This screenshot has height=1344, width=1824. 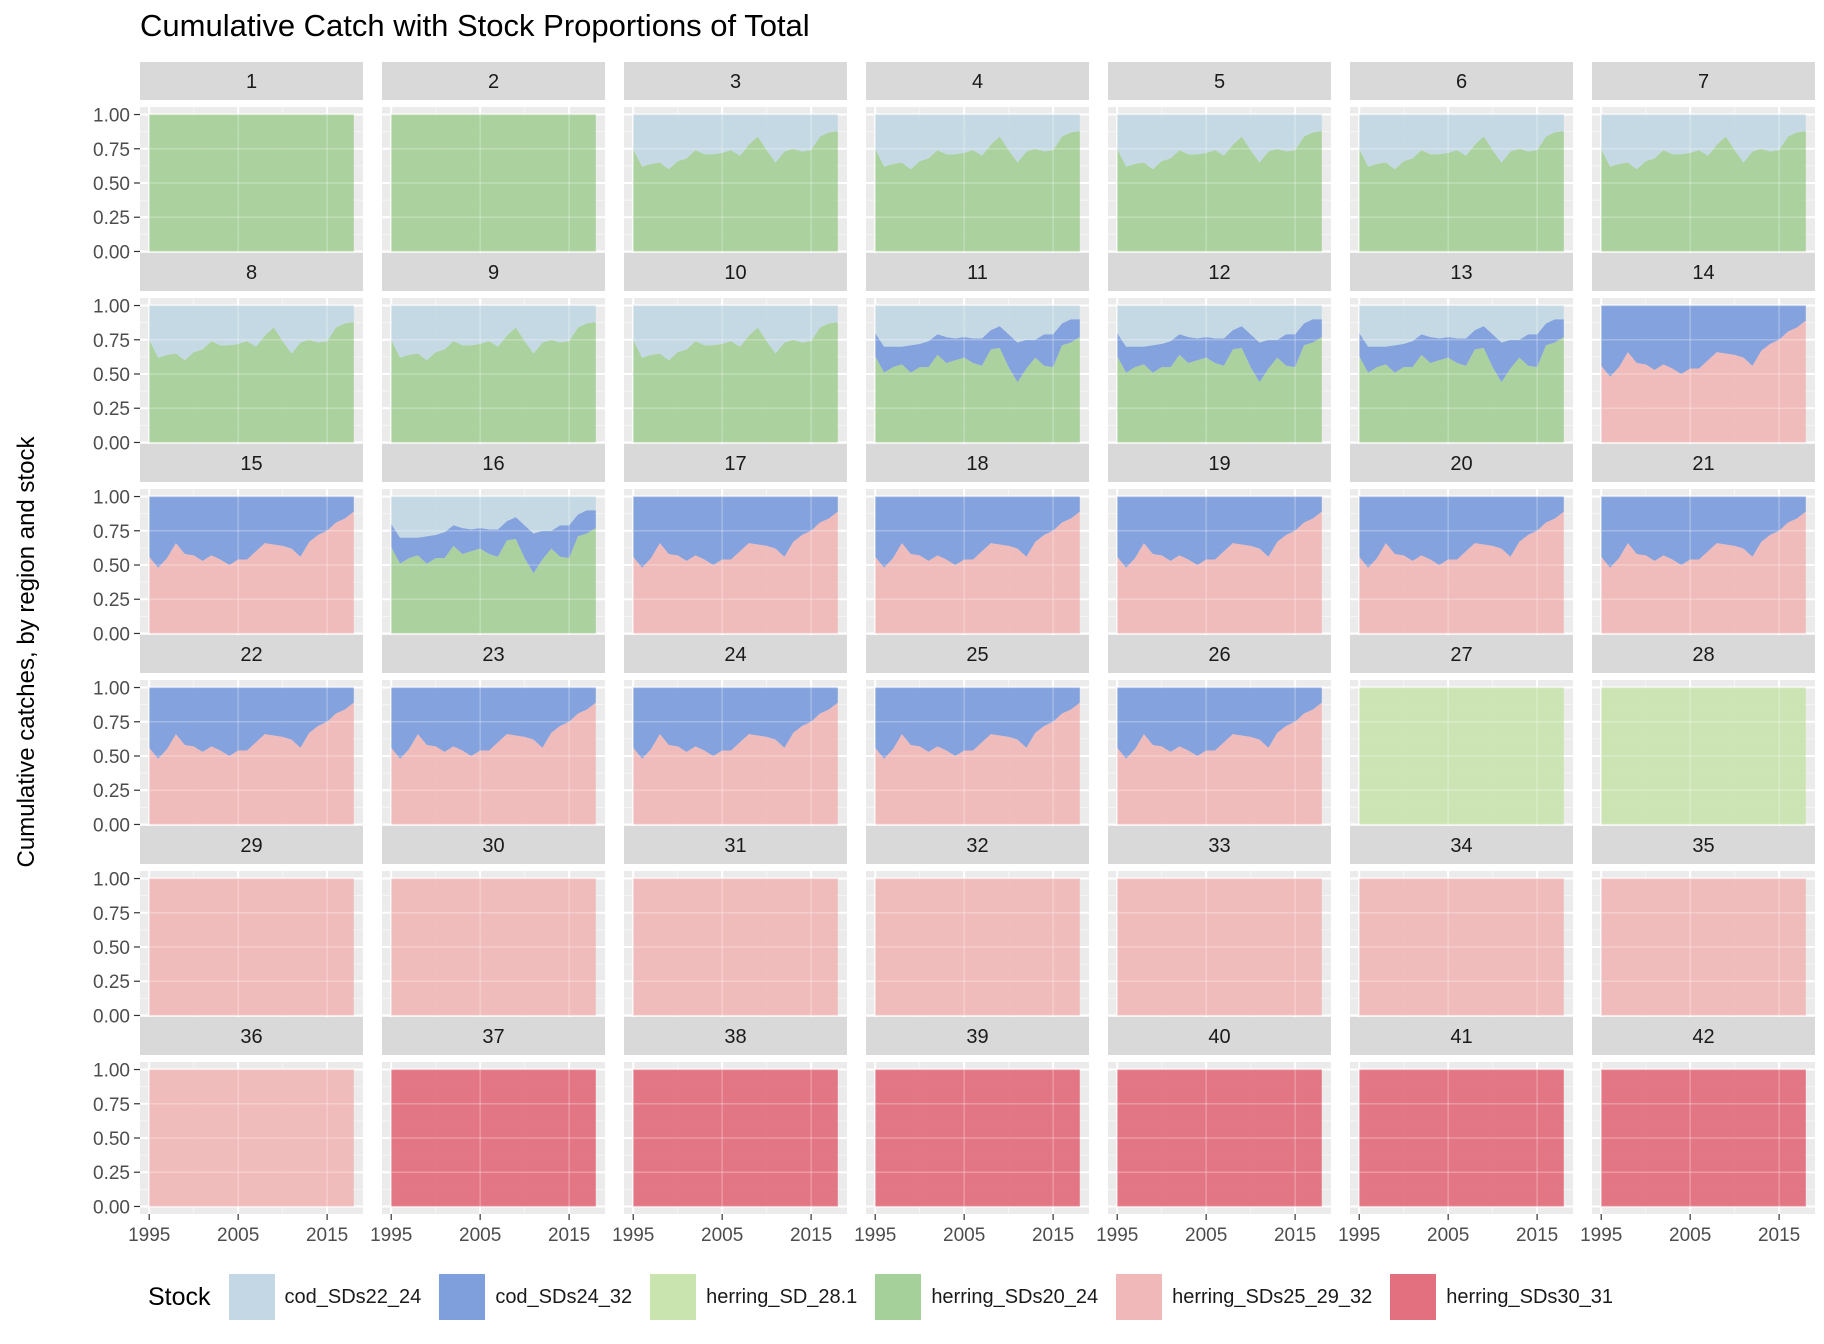 I want to click on facet-panel: 17, so click(x=735, y=542).